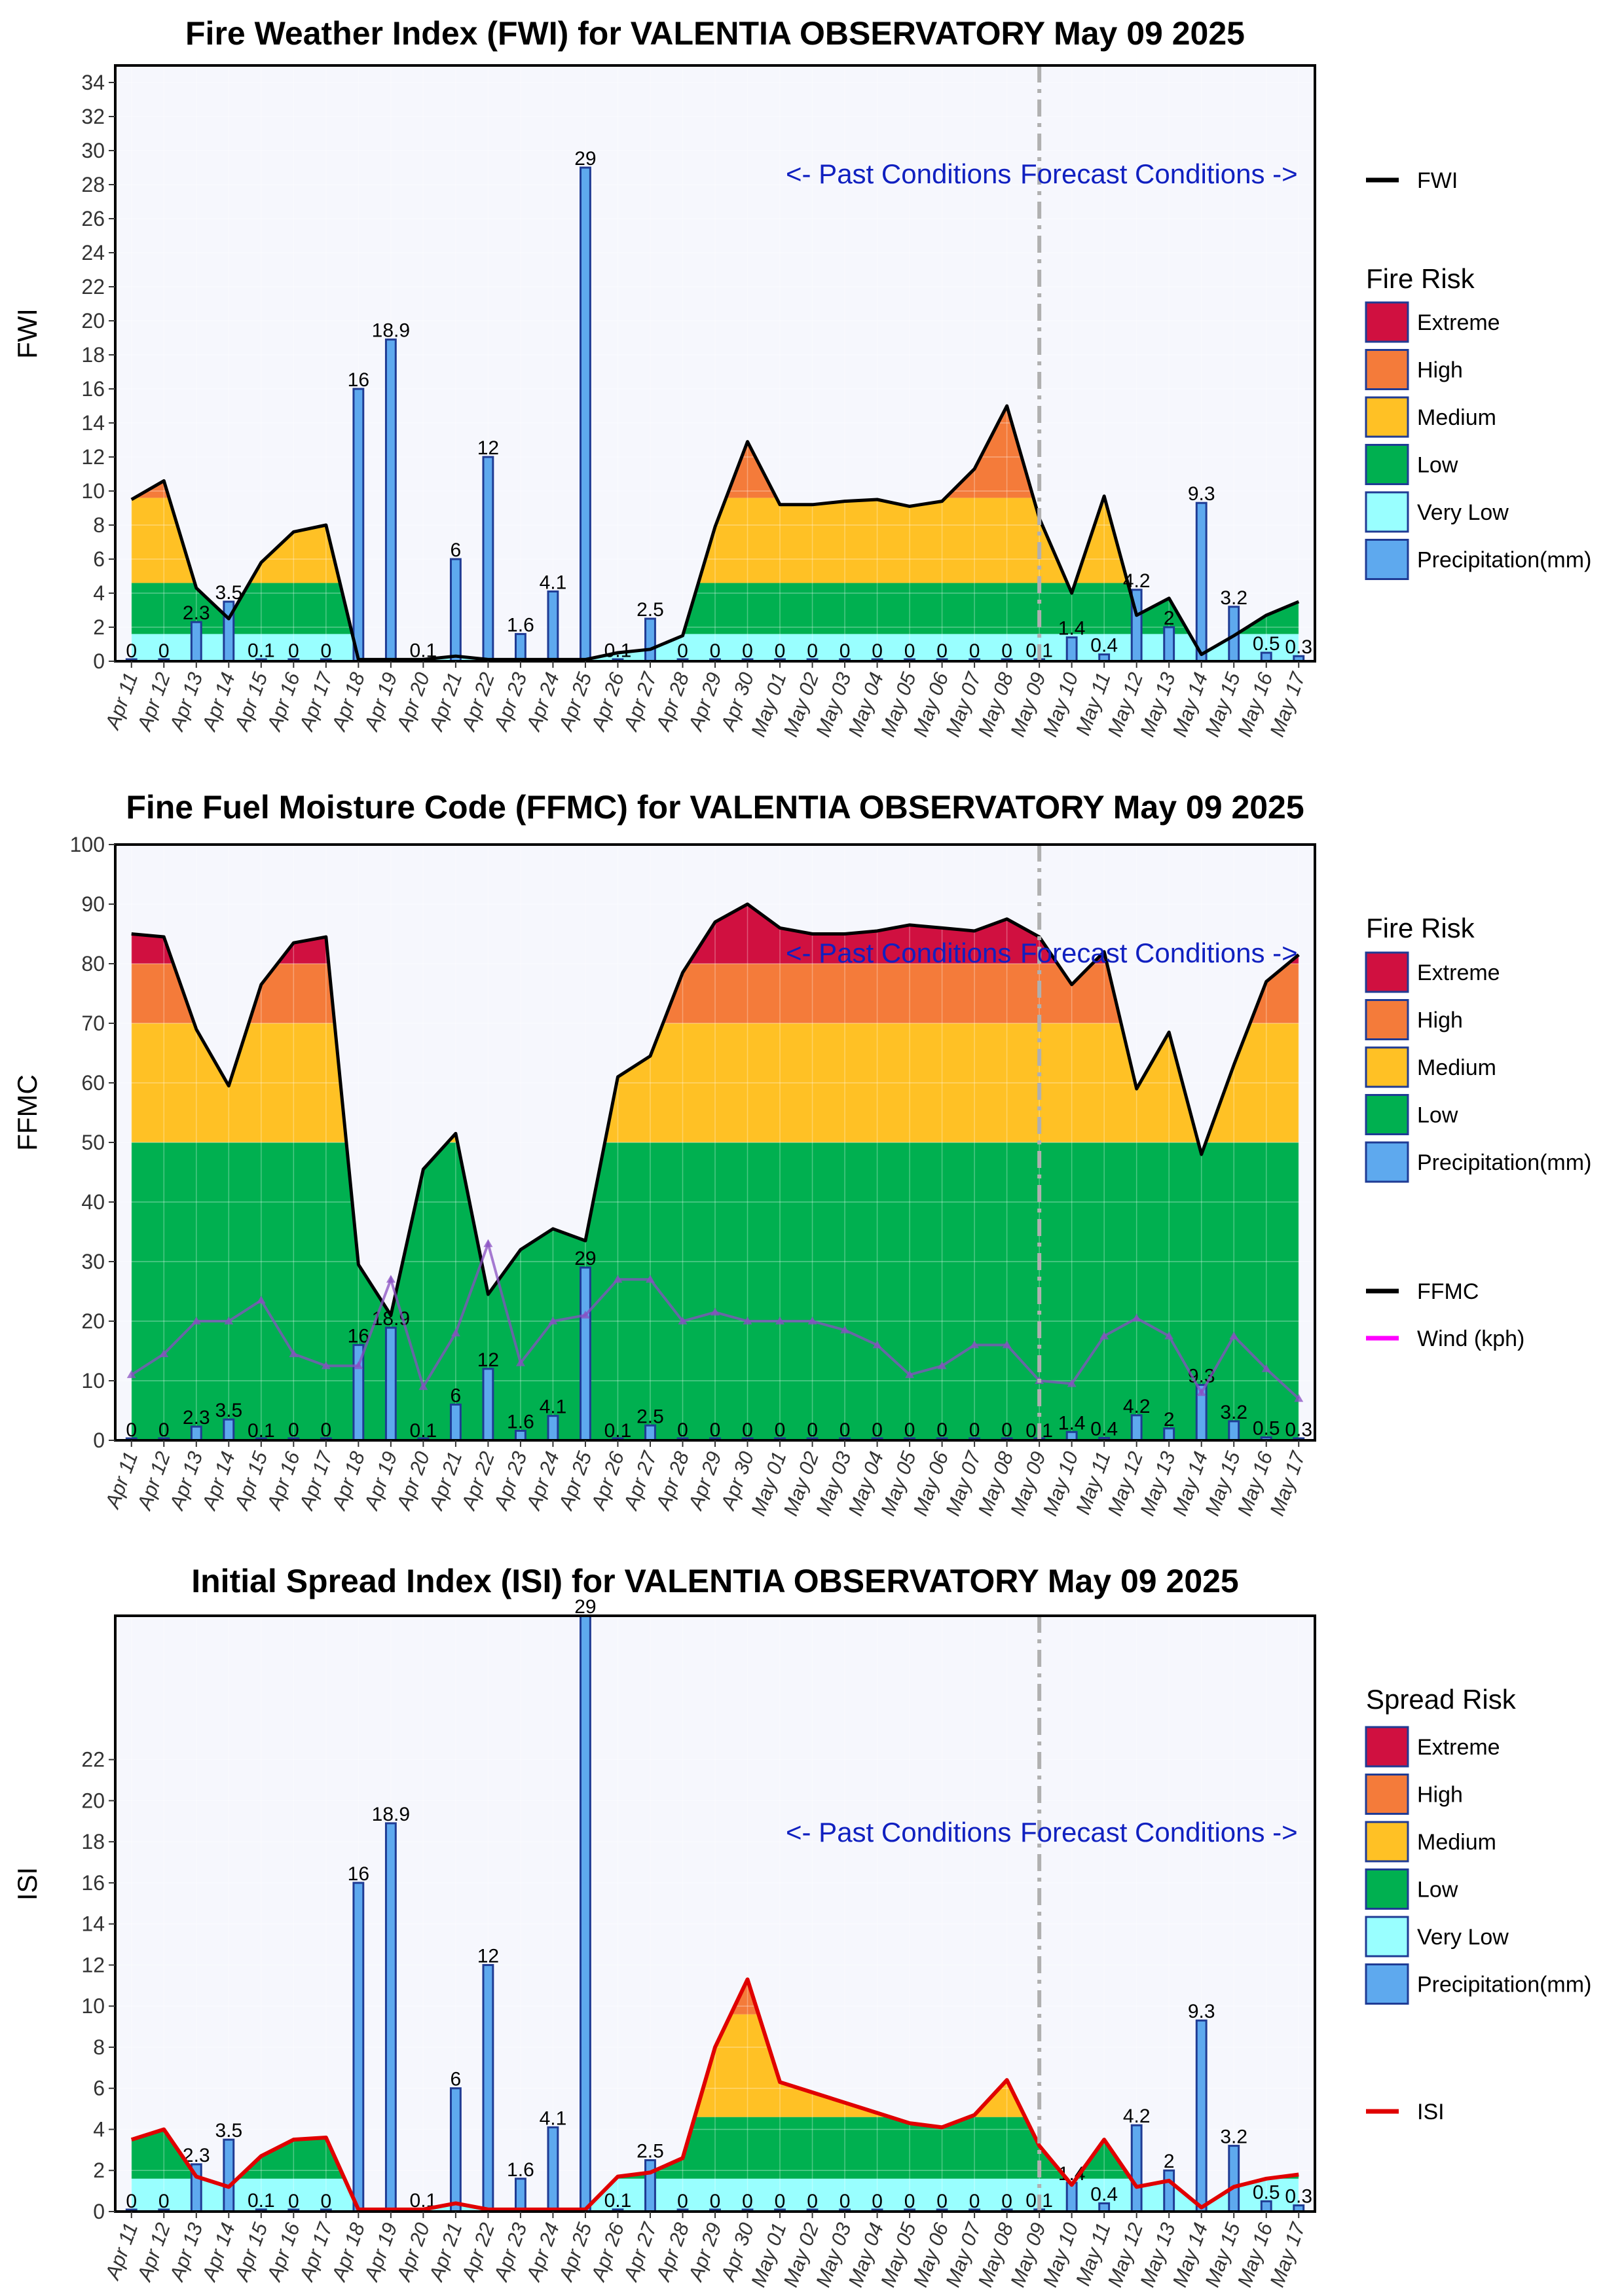 The height and width of the screenshot is (2296, 1624). I want to click on legend-label: Medium, so click(1456, 1842).